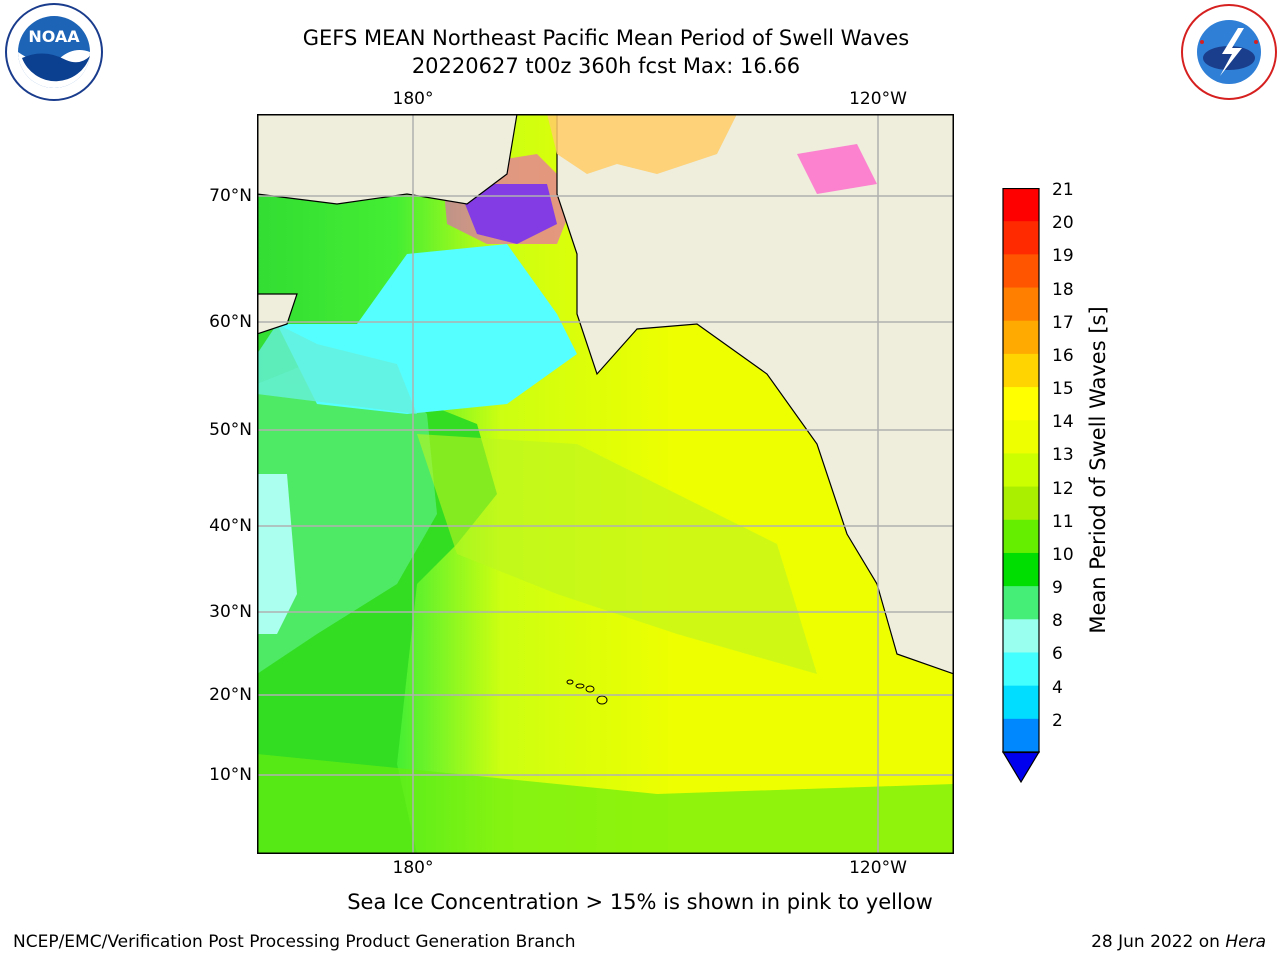  I want to click on colorbar-tick-label: 4, so click(1057, 687).